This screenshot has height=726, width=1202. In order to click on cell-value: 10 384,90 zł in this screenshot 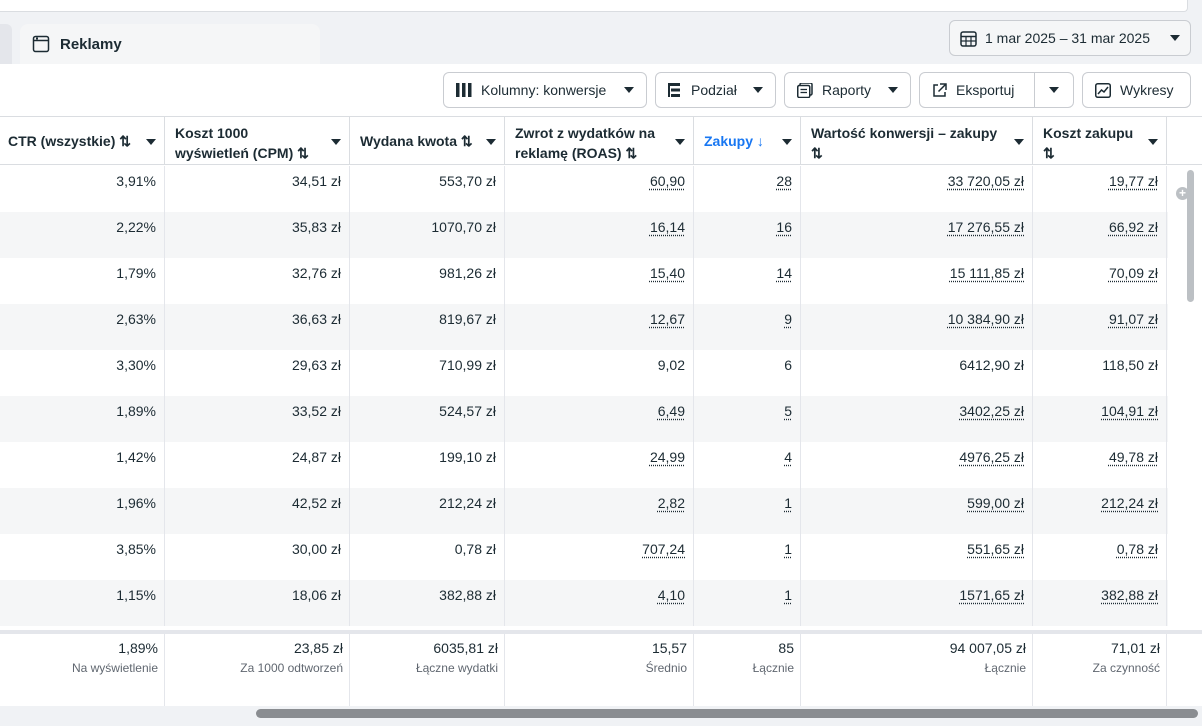, I will do `click(917, 327)`.